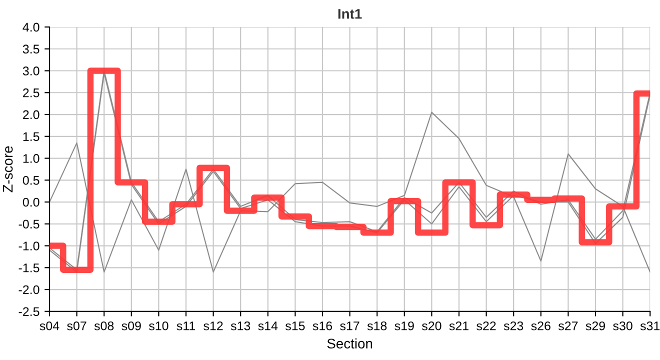 The width and height of the screenshot is (660, 360). Describe the element at coordinates (29, 224) in the screenshot. I see `y-tick-label: -0.5` at that location.